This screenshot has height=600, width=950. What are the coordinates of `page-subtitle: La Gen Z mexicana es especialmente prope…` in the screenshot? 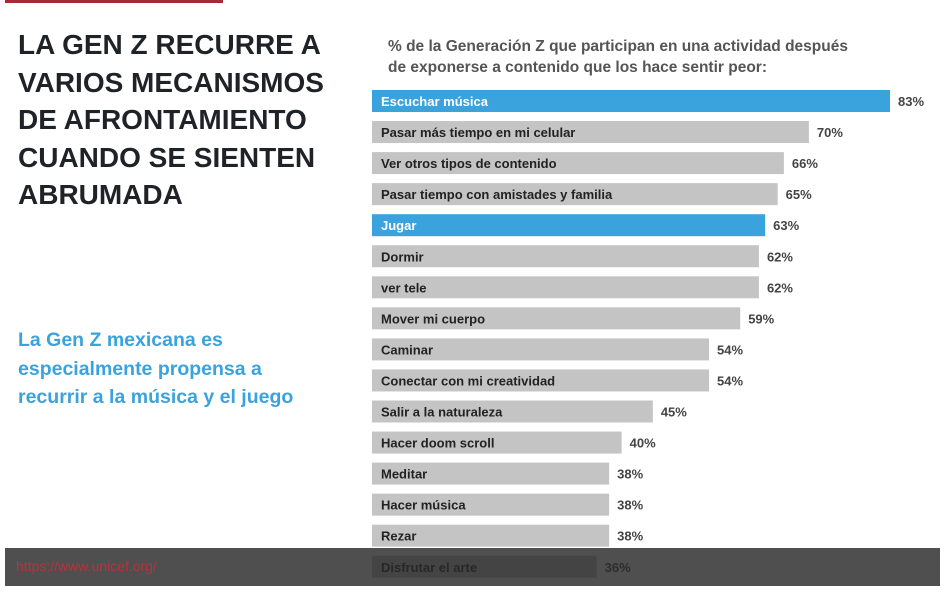 It's located at (156, 368).